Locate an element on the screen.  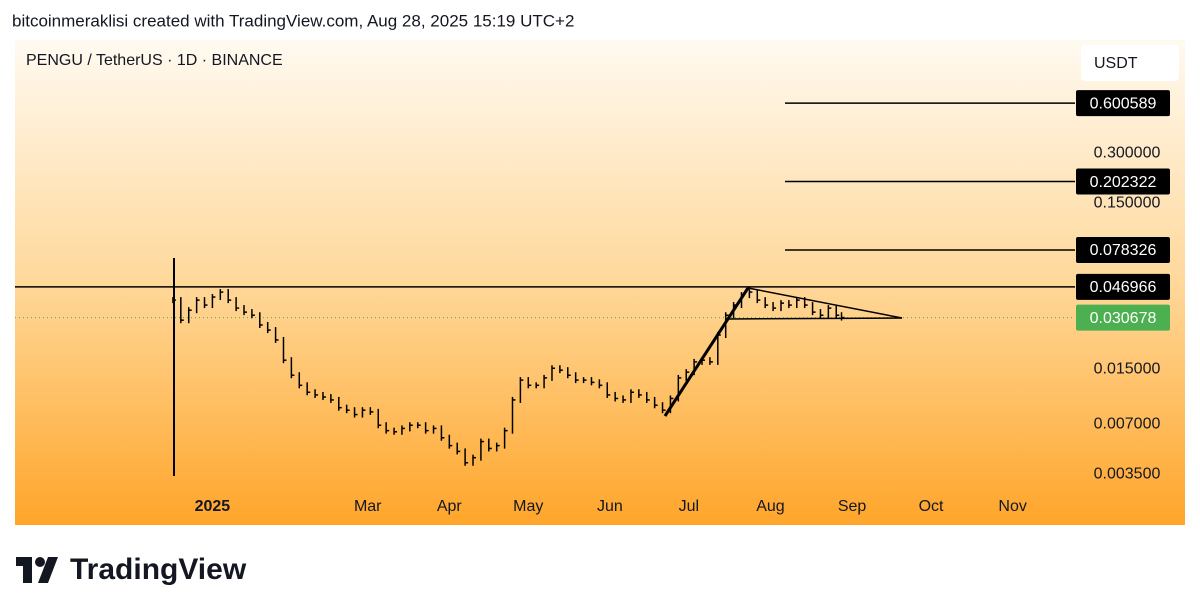
x-tick-label: Apr is located at coordinates (450, 506).